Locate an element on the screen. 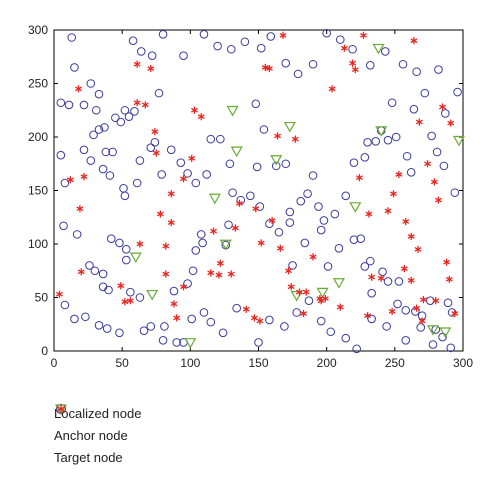 The width and height of the screenshot is (500, 488). x-tick-label: 100 is located at coordinates (190, 363).